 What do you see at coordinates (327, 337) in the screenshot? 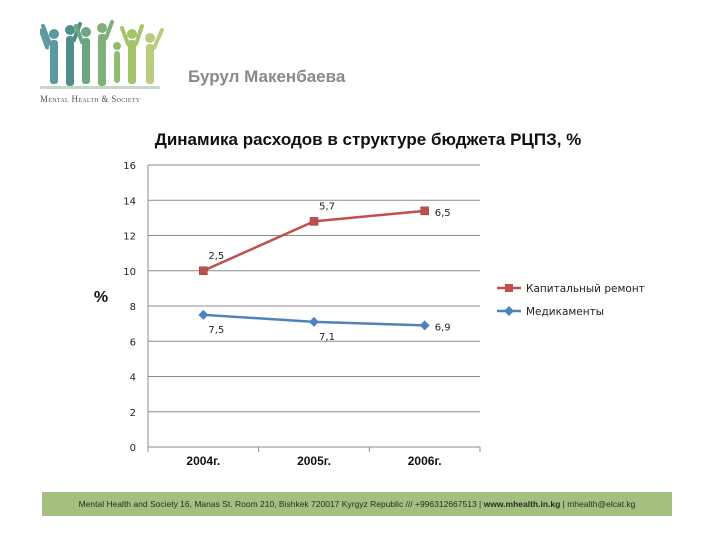
I see `data-label: 7,1` at bounding box center [327, 337].